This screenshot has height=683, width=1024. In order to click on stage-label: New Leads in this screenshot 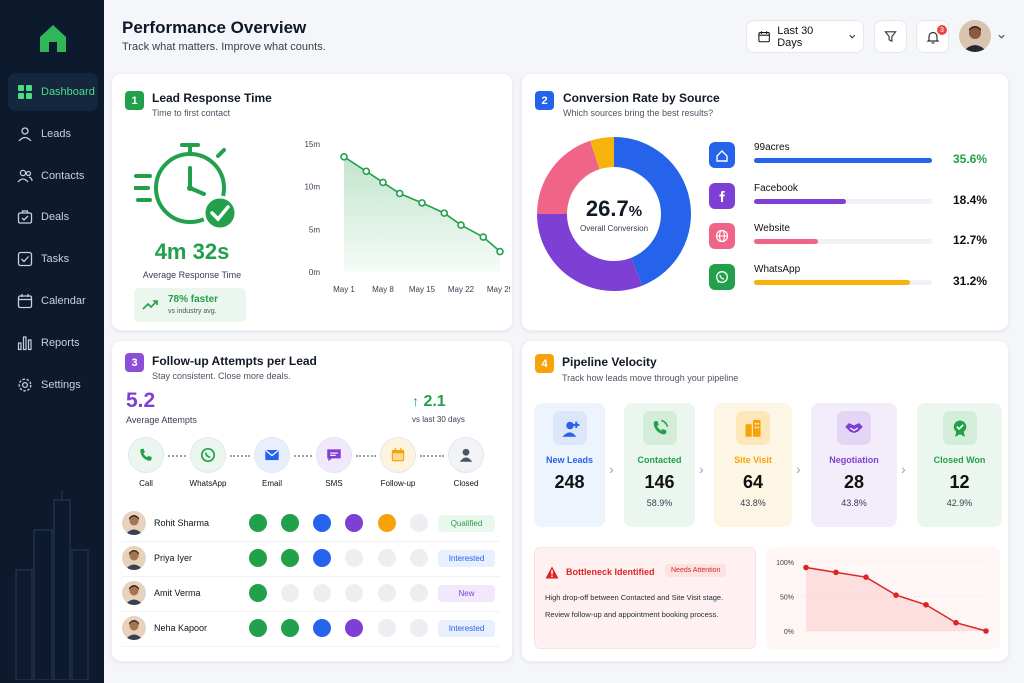, I will do `click(569, 460)`.